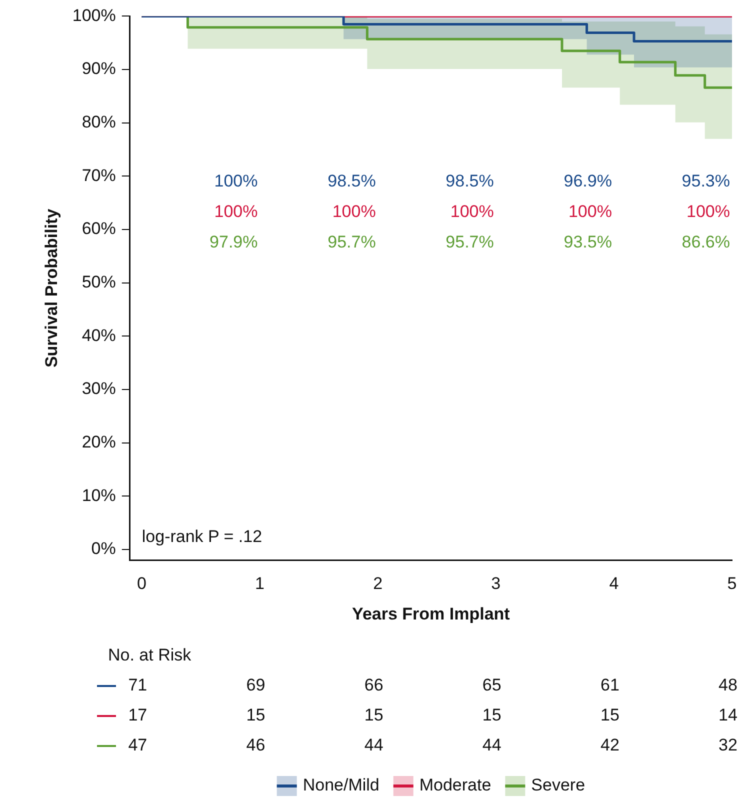  Describe the element at coordinates (99, 388) in the screenshot. I see `y-tick-label: 30%` at that location.